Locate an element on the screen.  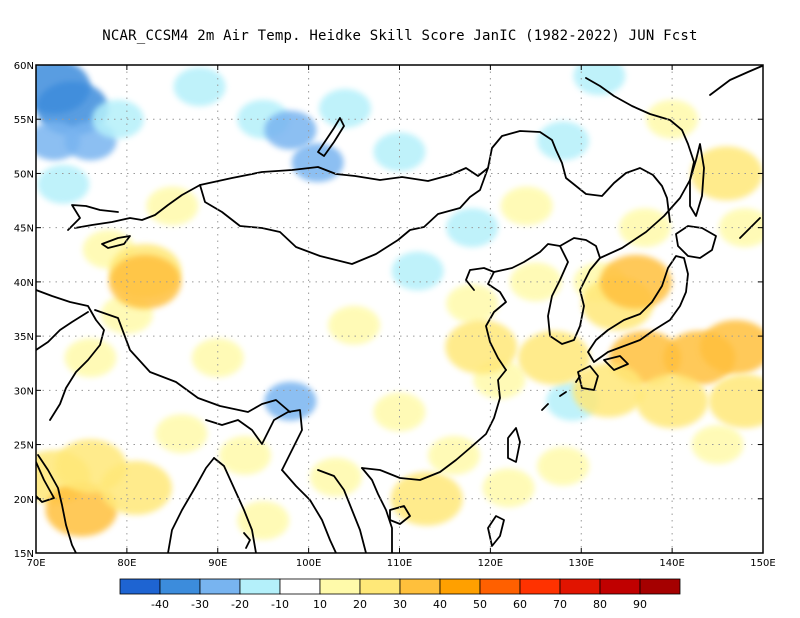
lon-tick-label: 140E is located at coordinates (671, 563).